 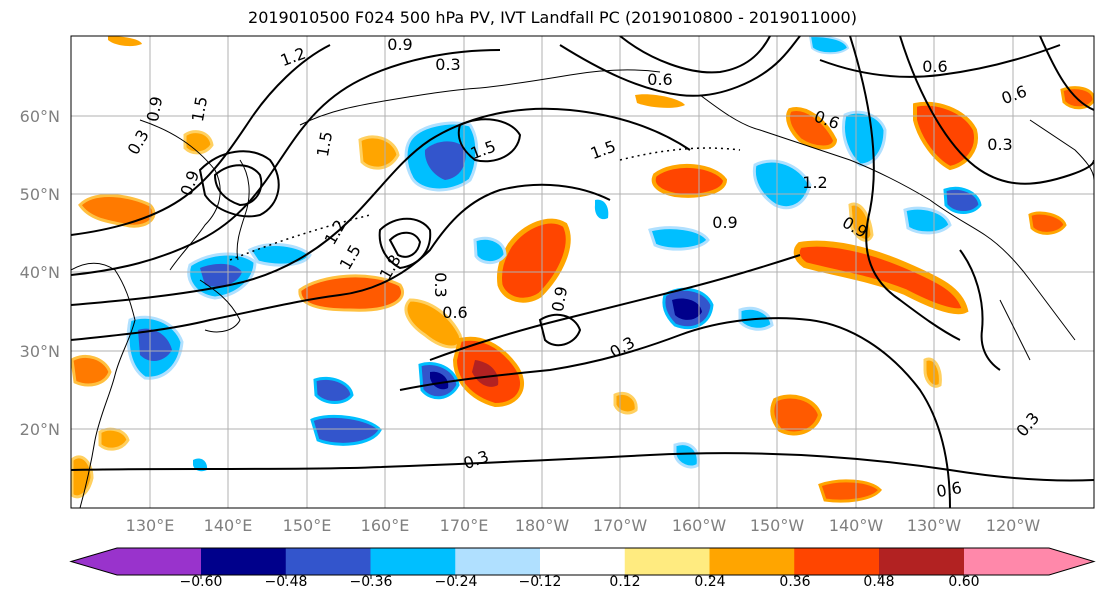 I want to click on colorbar-tick-label: 0.60, so click(x=963, y=582).